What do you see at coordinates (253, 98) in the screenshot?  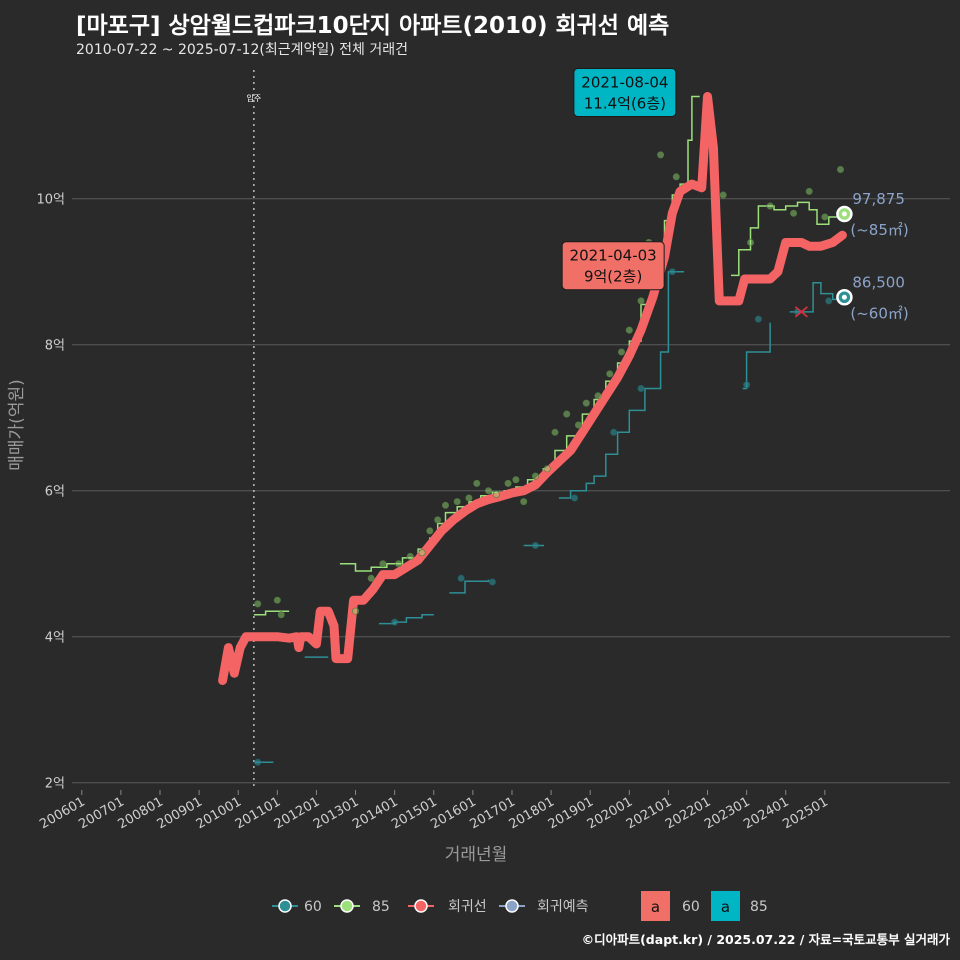 I see `move-in-label: 입주` at bounding box center [253, 98].